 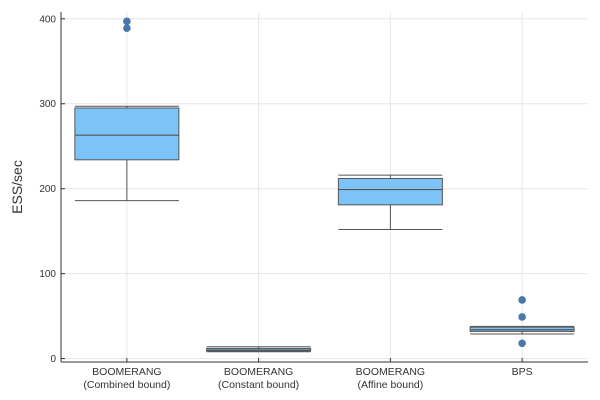 I want to click on y-tick-labels: 0 100 200 300 400, so click(x=47, y=189).